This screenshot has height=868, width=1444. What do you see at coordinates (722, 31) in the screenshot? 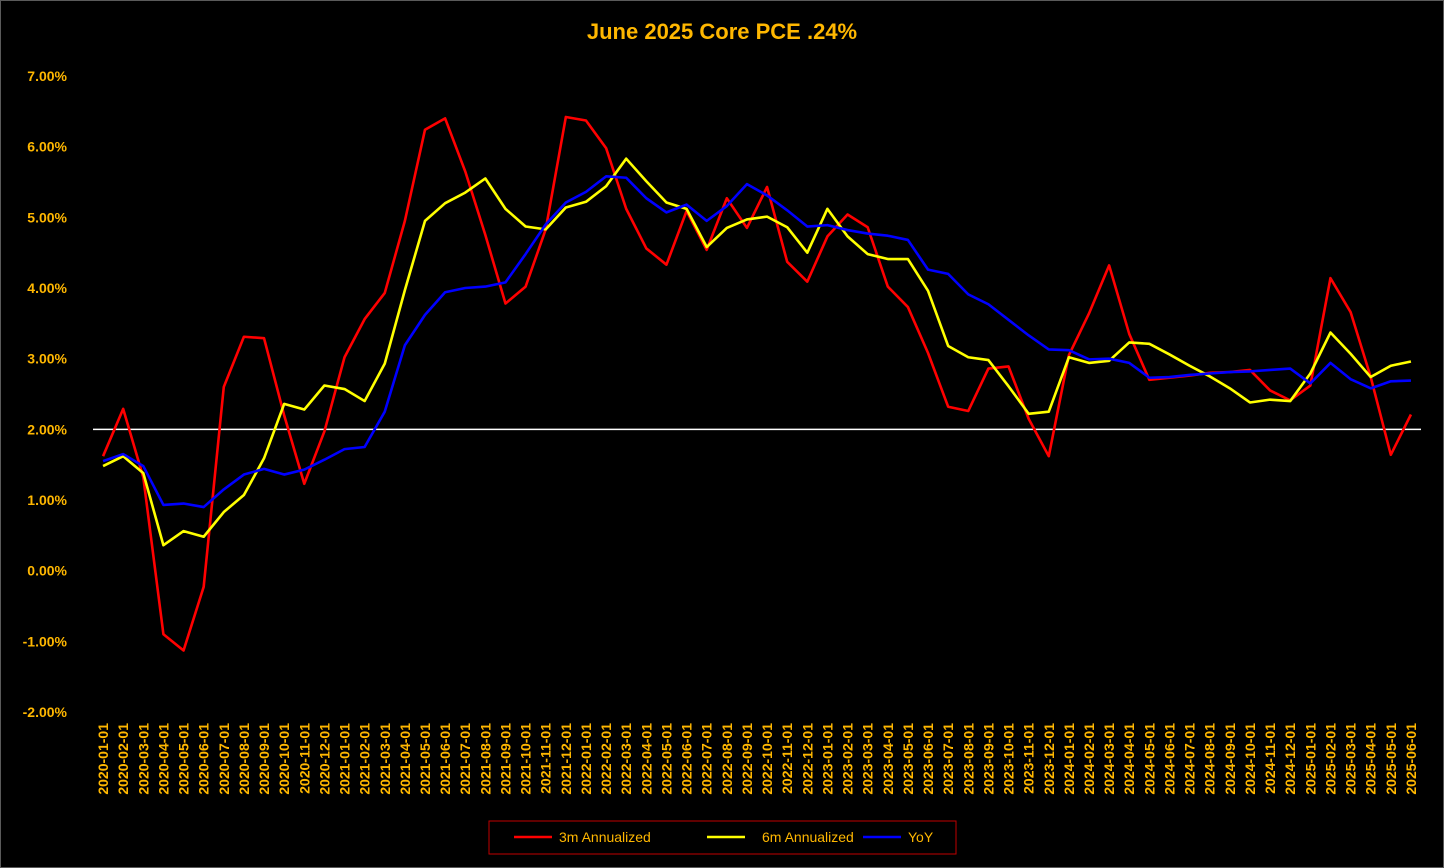
I see `chart-title: June 2025 Core PCE .24%` at bounding box center [722, 31].